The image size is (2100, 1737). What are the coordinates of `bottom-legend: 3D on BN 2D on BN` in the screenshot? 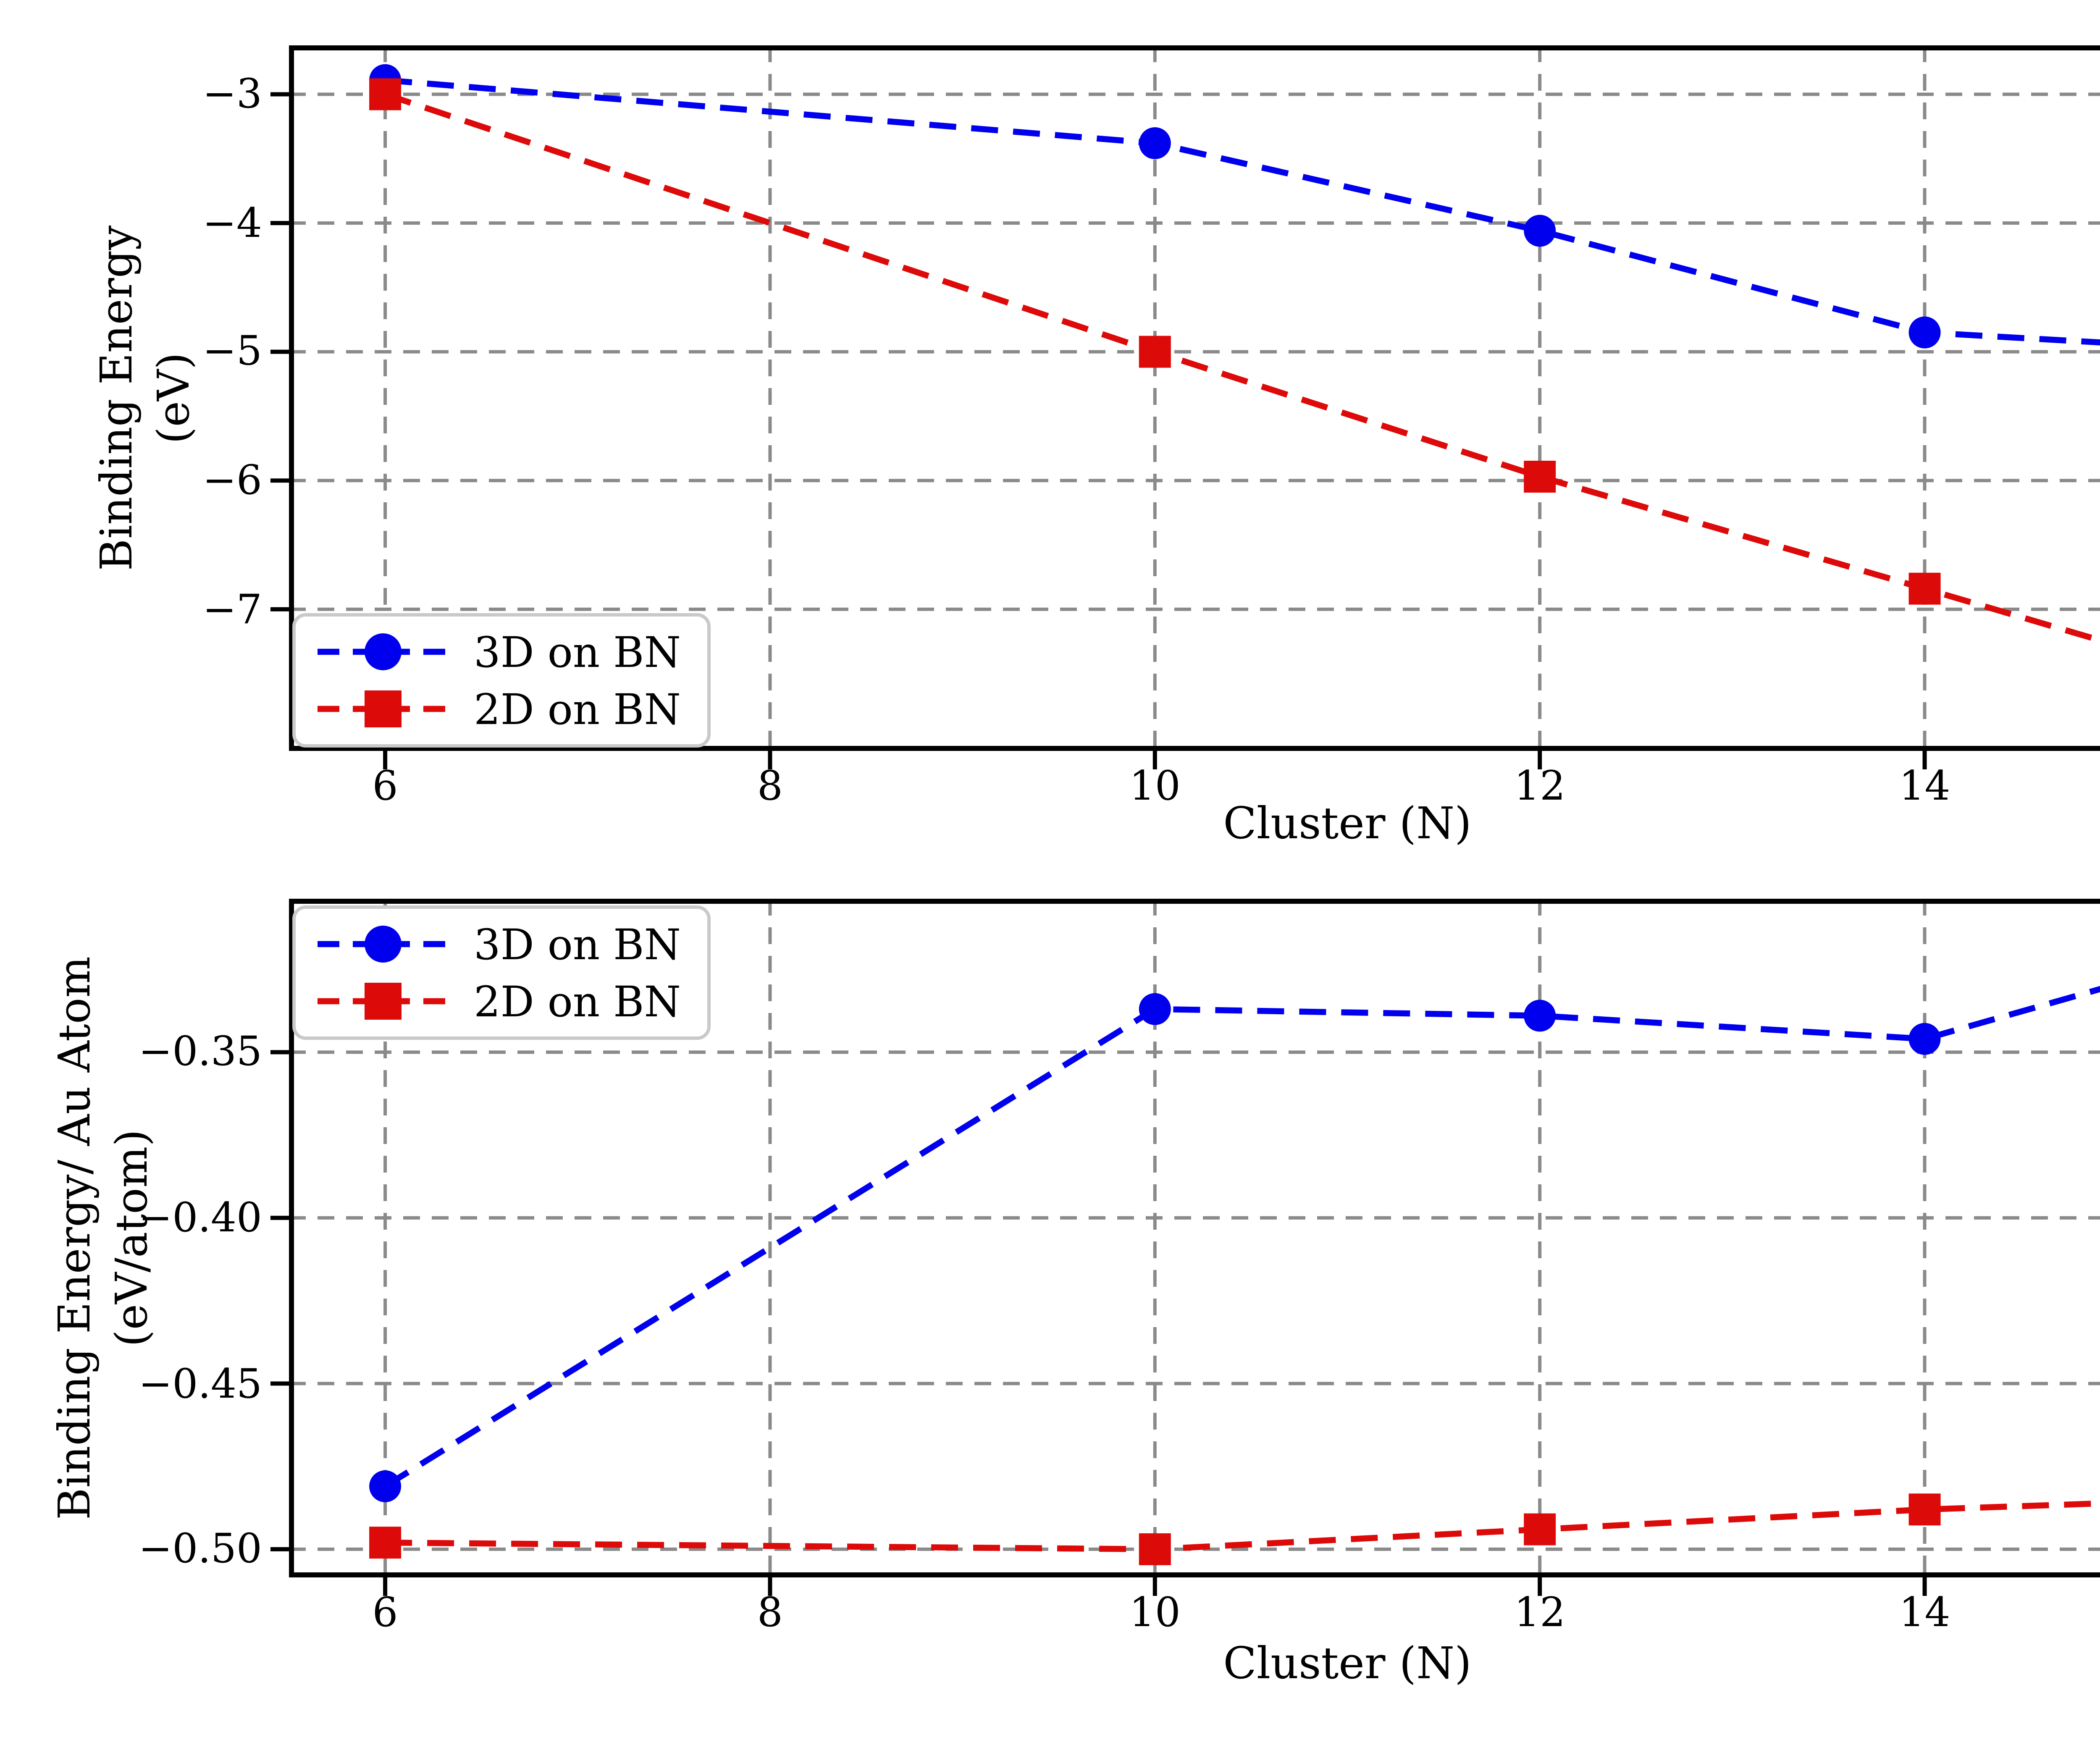 It's located at (501, 972).